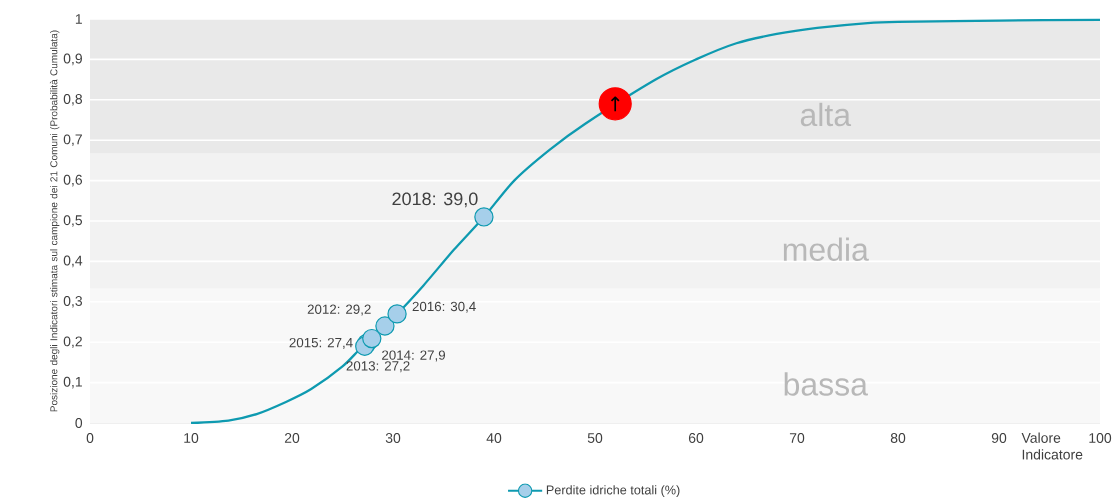 The height and width of the screenshot is (499, 1113). Describe the element at coordinates (73, 261) in the screenshot. I see `y-tick-label: 0,4` at that location.